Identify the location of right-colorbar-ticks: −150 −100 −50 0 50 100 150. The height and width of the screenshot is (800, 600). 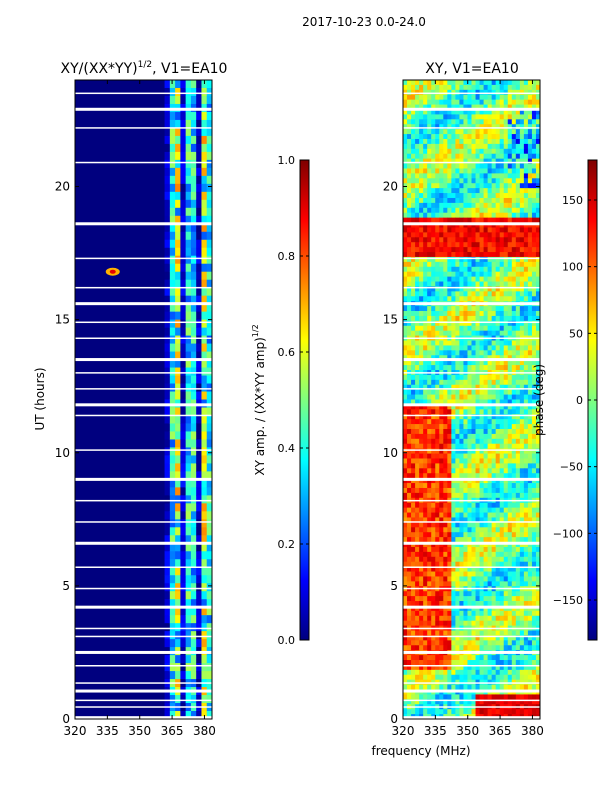
(575, 400).